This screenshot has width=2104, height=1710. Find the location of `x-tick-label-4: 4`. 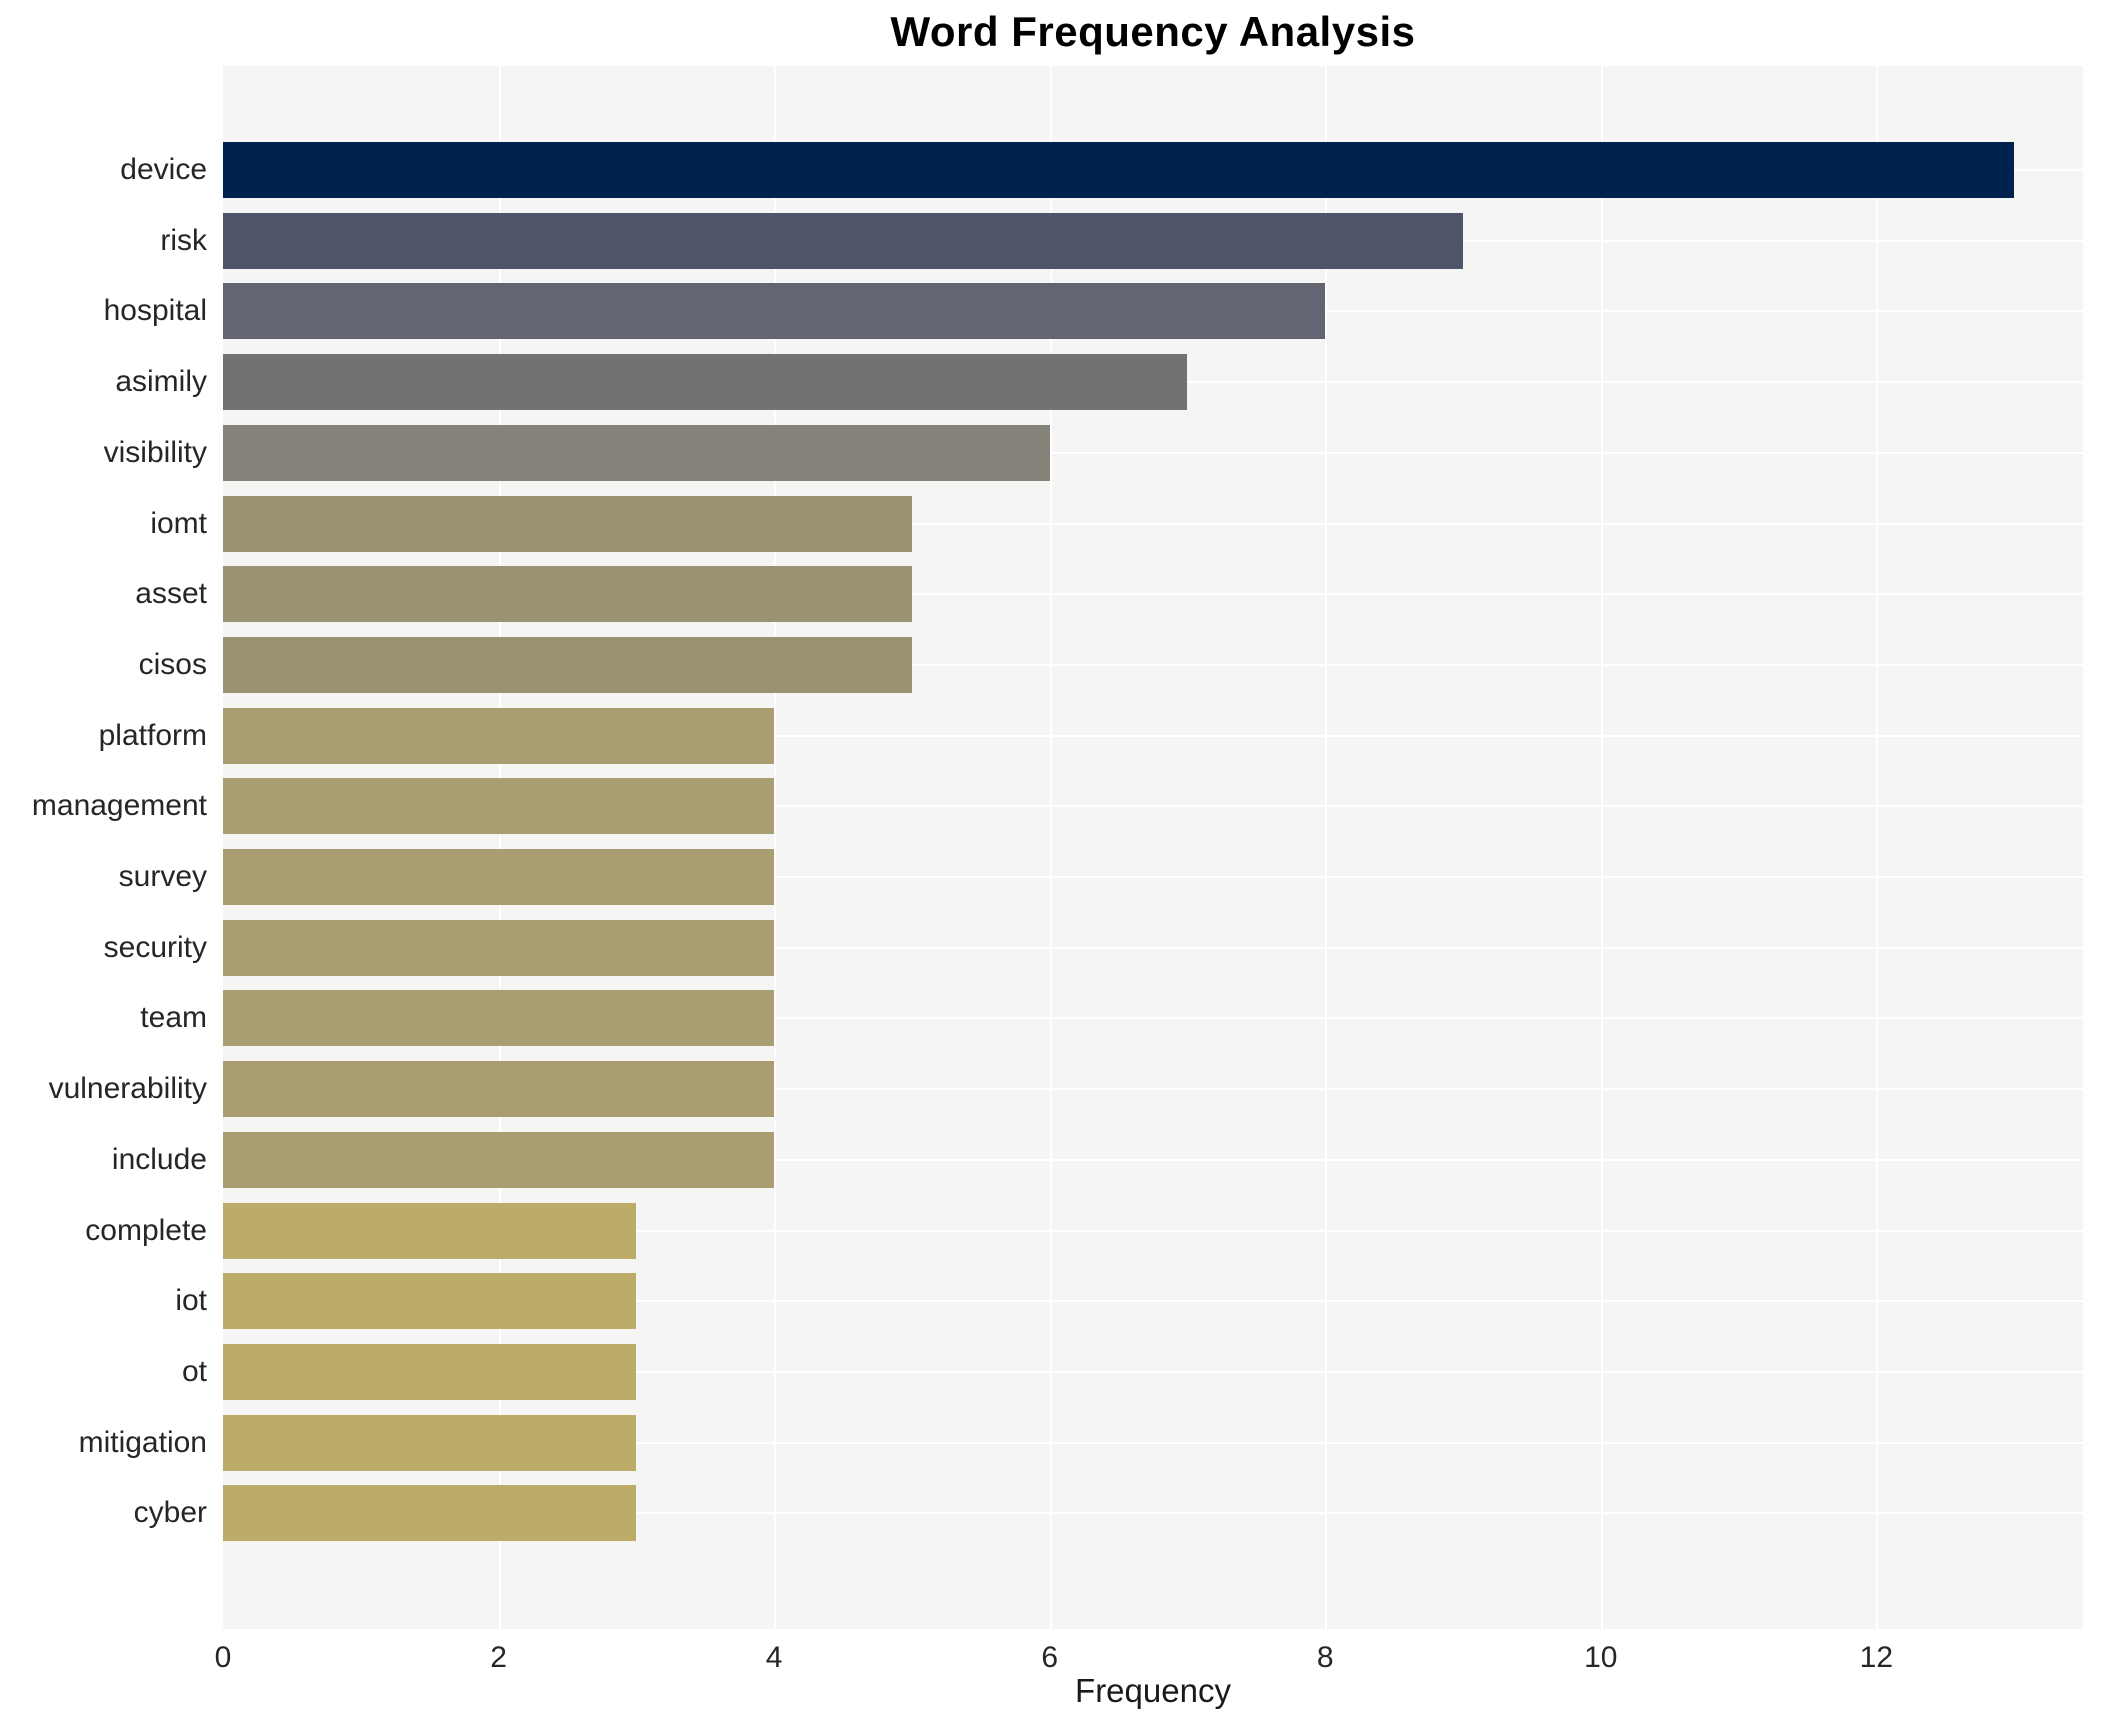

x-tick-label-4: 4 is located at coordinates (774, 1657).